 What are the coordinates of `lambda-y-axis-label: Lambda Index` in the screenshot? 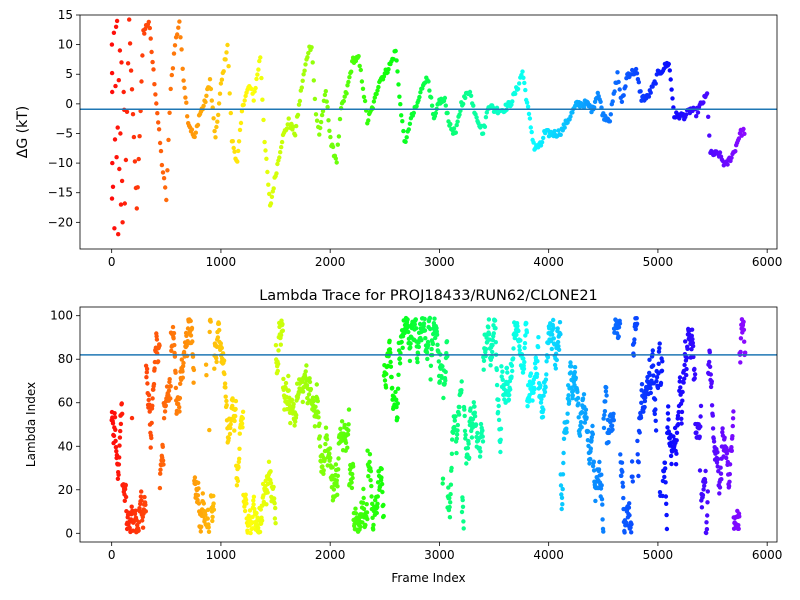 It's located at (31, 424).